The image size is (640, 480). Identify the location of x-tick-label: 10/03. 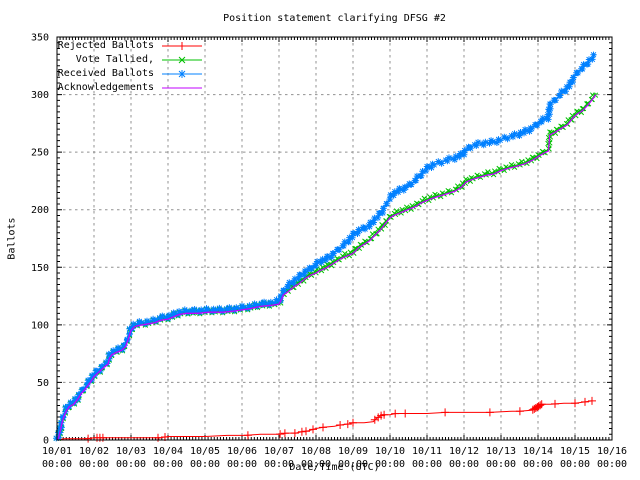
(131, 451).